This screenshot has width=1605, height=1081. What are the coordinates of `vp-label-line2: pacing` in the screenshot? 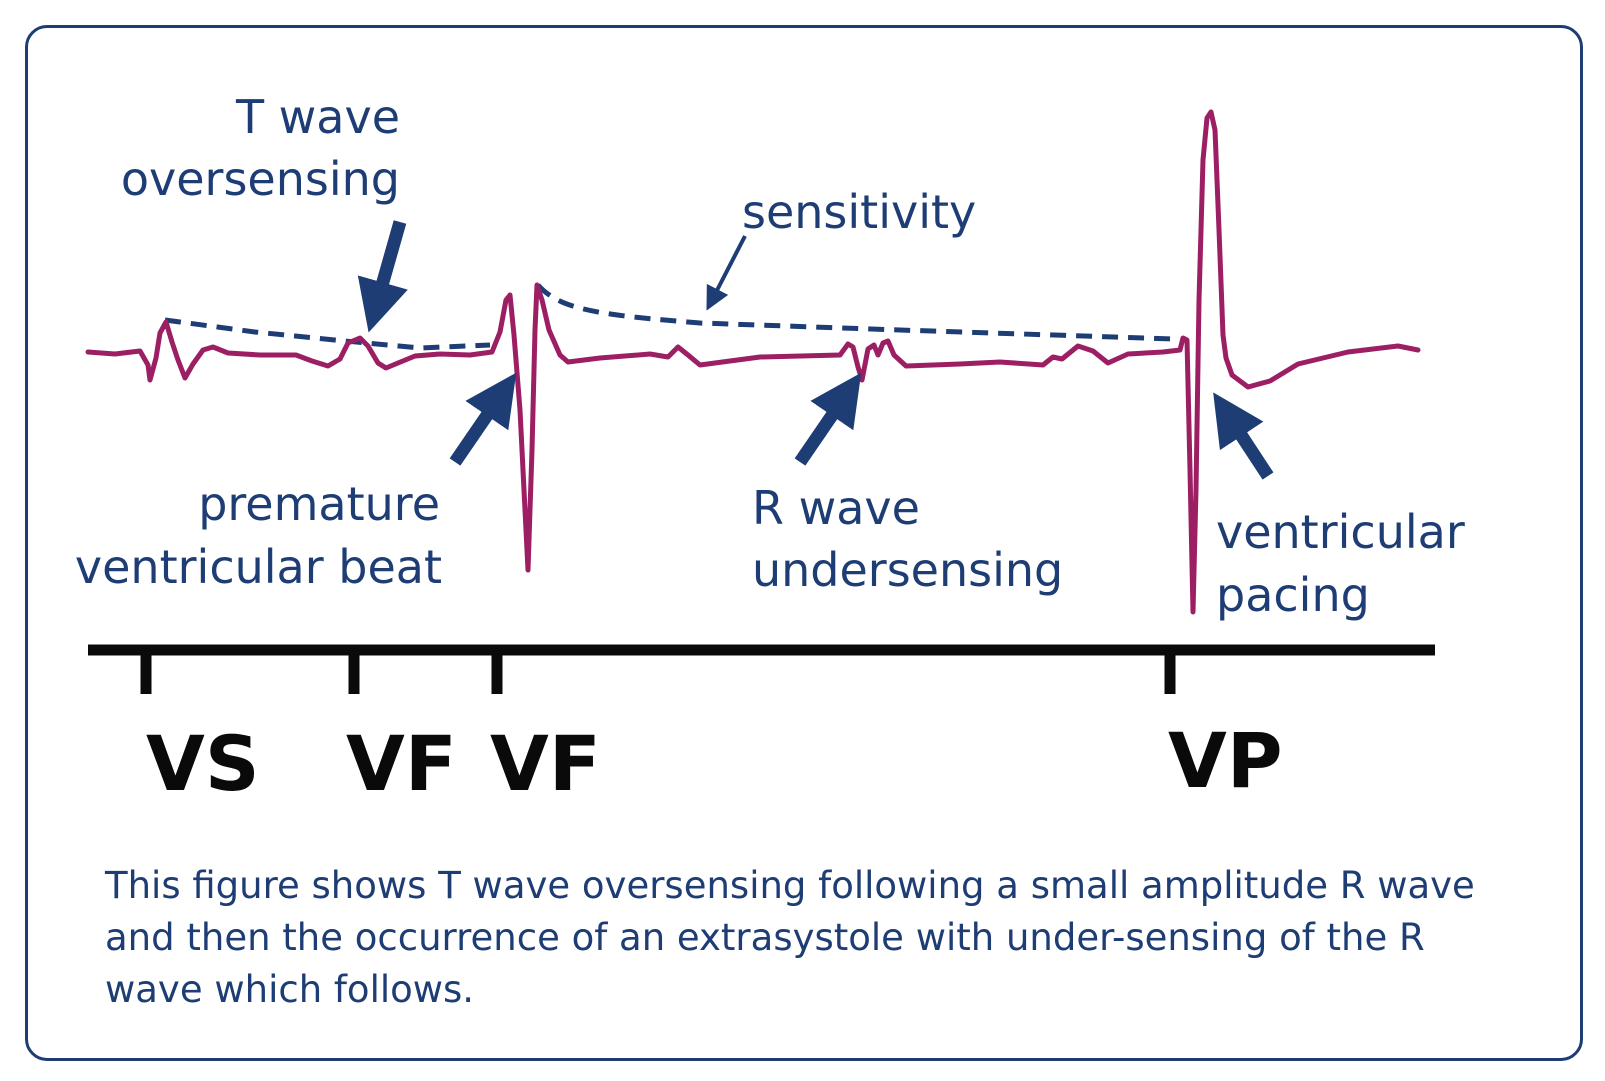 It's located at (1293, 595).